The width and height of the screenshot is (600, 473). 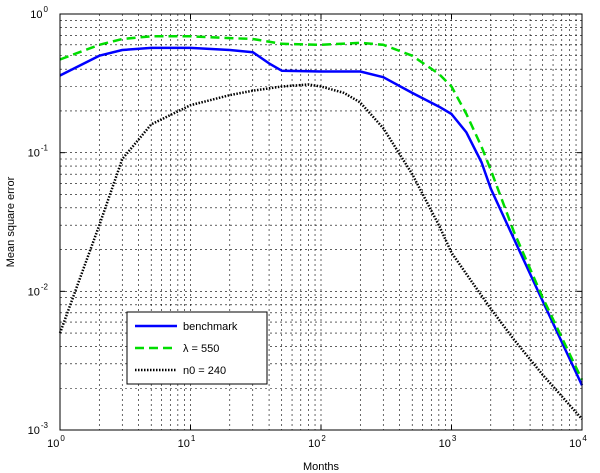 What do you see at coordinates (11, 221) in the screenshot?
I see `y-axis-label: Mean square error` at bounding box center [11, 221].